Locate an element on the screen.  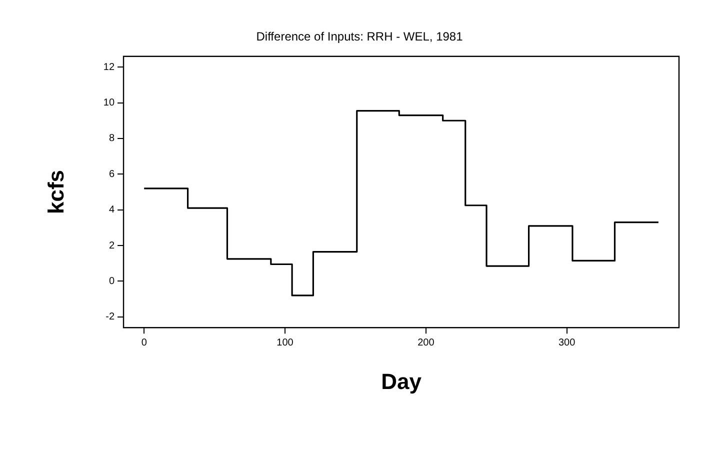
x-tick-label: 100 is located at coordinates (285, 342).